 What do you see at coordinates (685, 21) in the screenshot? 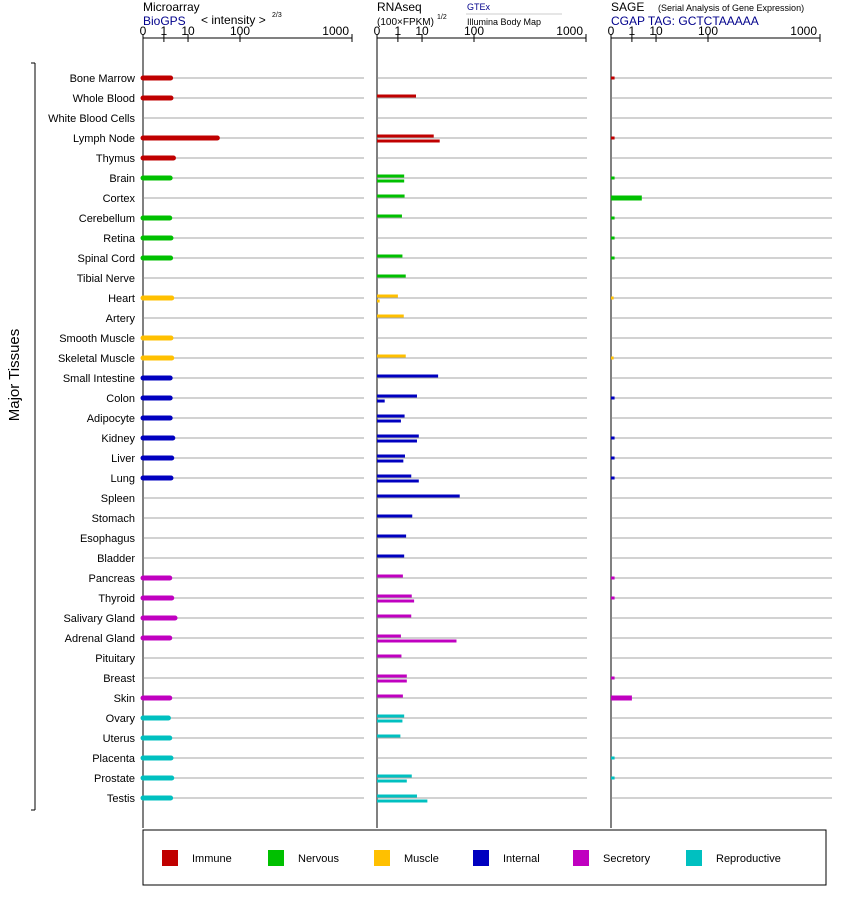
I see `panel-subtitle-sage: CGAP TAG: GCTCTAAAAA` at bounding box center [685, 21].